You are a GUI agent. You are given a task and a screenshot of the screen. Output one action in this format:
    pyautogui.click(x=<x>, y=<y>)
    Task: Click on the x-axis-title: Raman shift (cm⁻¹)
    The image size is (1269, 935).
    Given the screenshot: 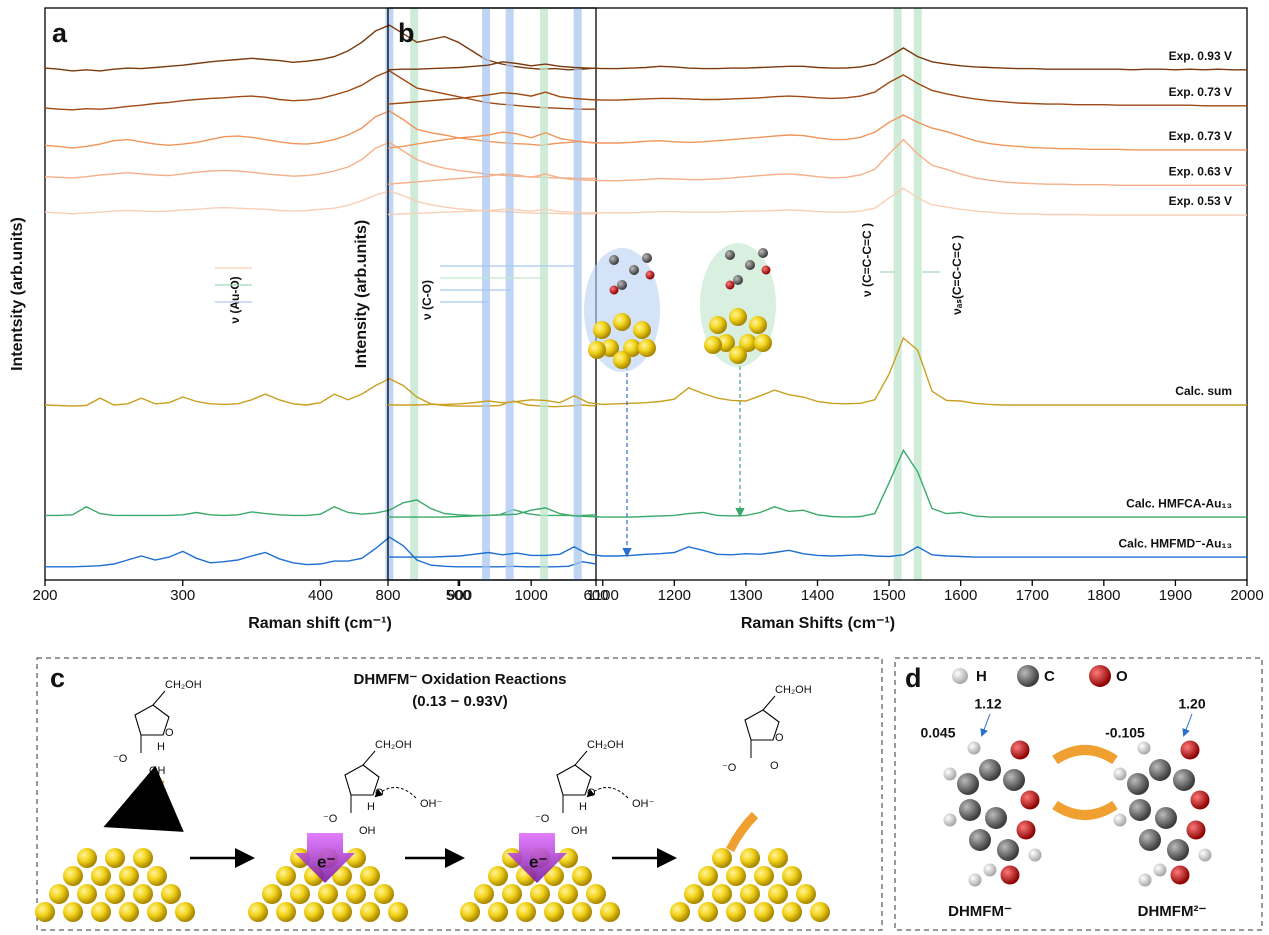 What is the action you would take?
    pyautogui.click(x=320, y=623)
    